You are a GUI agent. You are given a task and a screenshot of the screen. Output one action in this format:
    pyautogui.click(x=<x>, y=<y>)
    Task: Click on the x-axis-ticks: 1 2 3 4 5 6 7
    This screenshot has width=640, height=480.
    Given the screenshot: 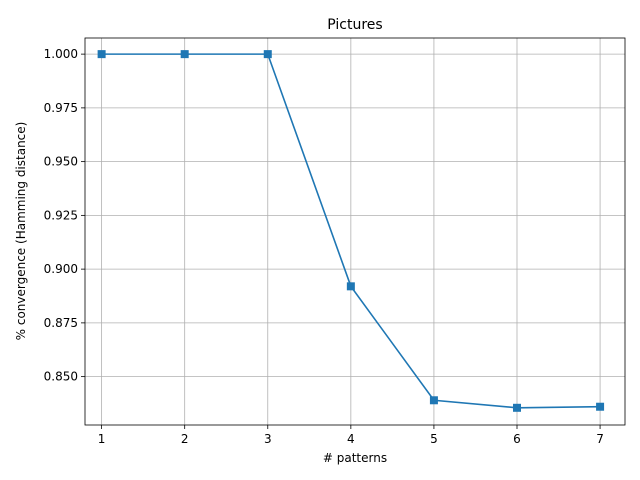 What is the action you would take?
    pyautogui.click(x=351, y=435)
    